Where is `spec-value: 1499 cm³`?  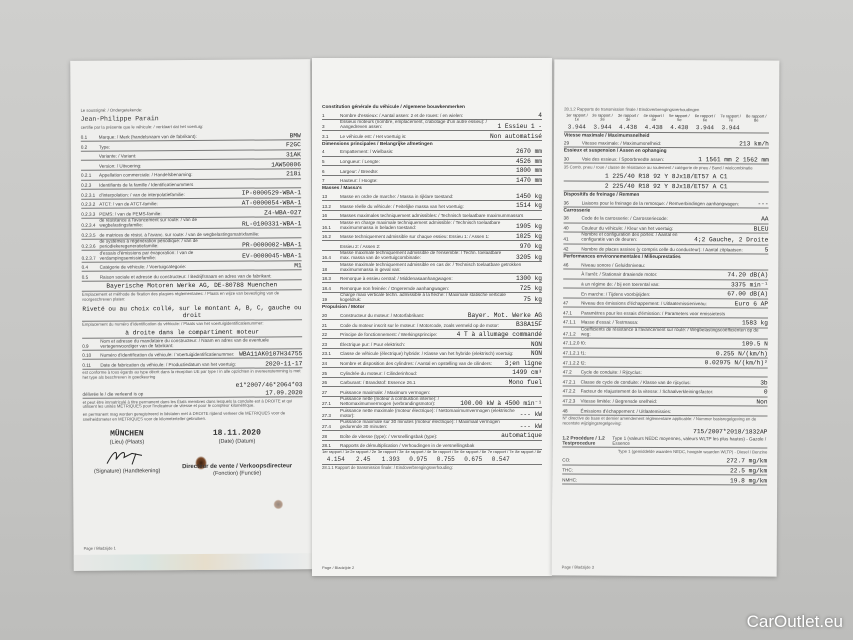 spec-value: 1499 cm³ is located at coordinates (527, 373).